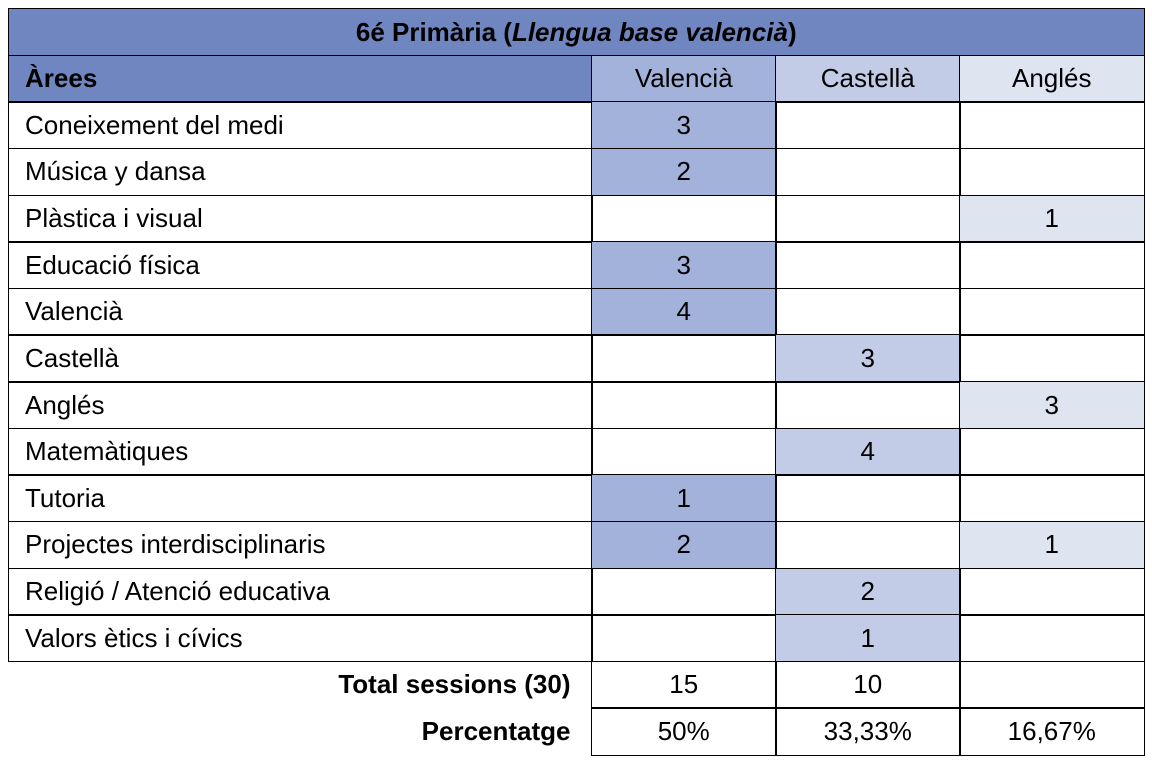  Describe the element at coordinates (107, 451) in the screenshot. I see `row-label-text: Matemàtiques` at that location.